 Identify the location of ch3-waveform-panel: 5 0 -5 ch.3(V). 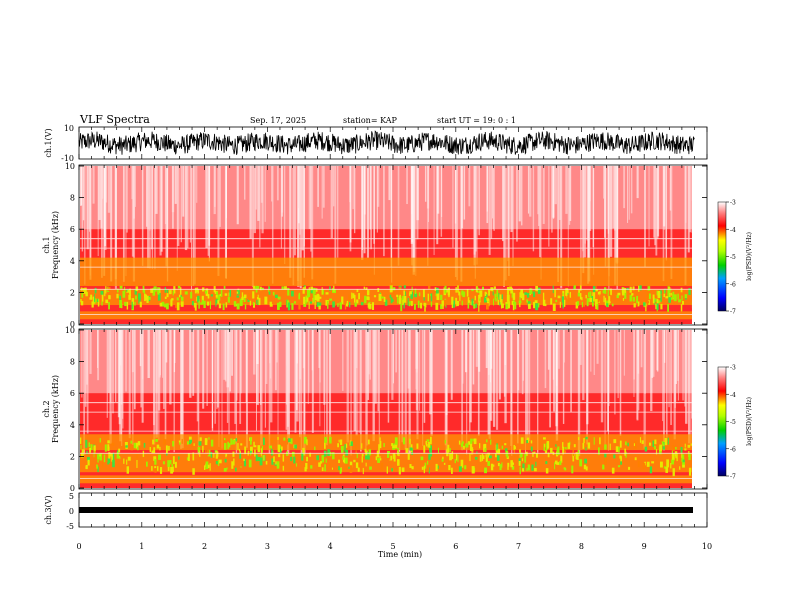
(376, 511).